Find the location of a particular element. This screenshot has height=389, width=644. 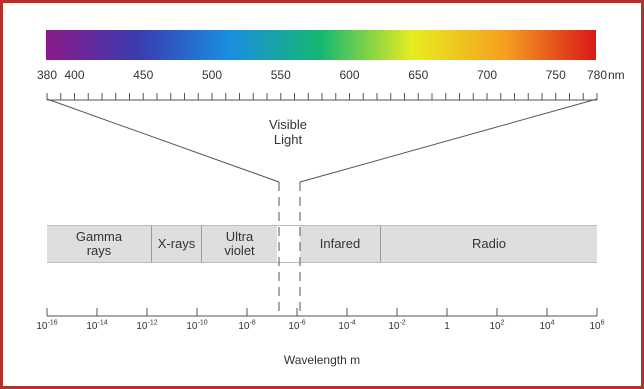

wavelength-tick-label: 10⁻¹⁶ is located at coordinates (47, 325).